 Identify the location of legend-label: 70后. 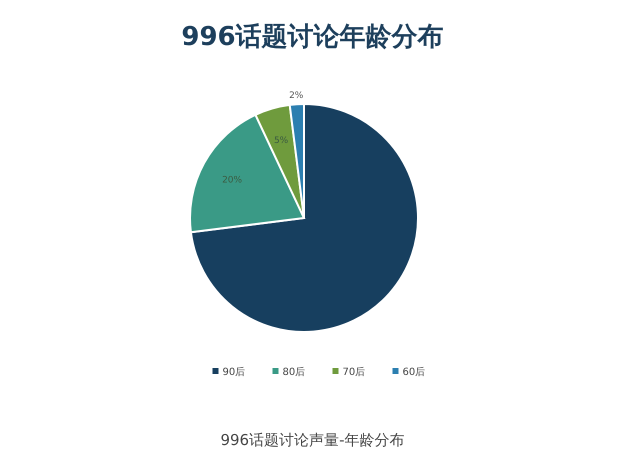
(354, 372).